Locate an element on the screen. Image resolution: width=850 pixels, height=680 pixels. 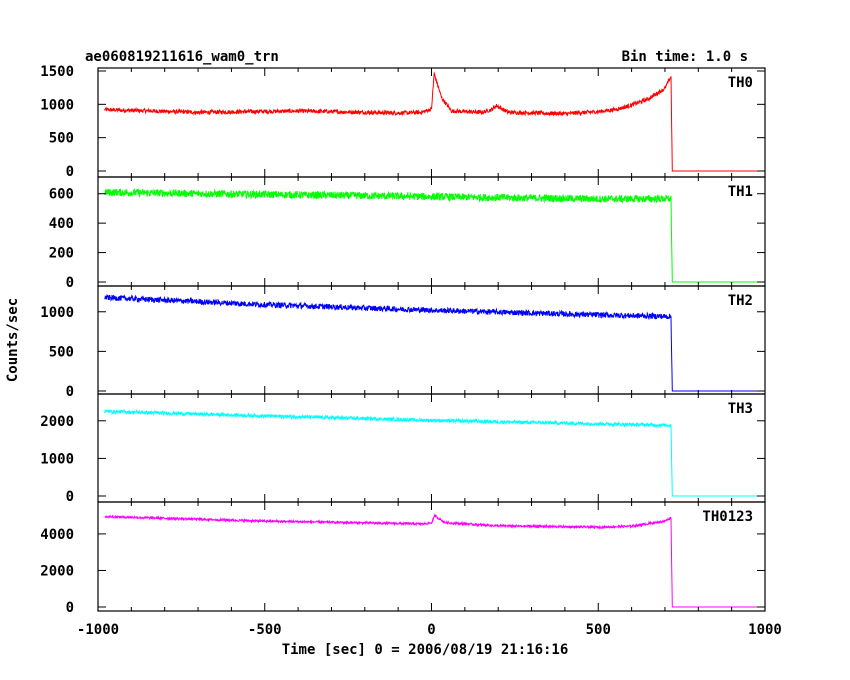
series-label-th3: TH3 is located at coordinates (740, 409).